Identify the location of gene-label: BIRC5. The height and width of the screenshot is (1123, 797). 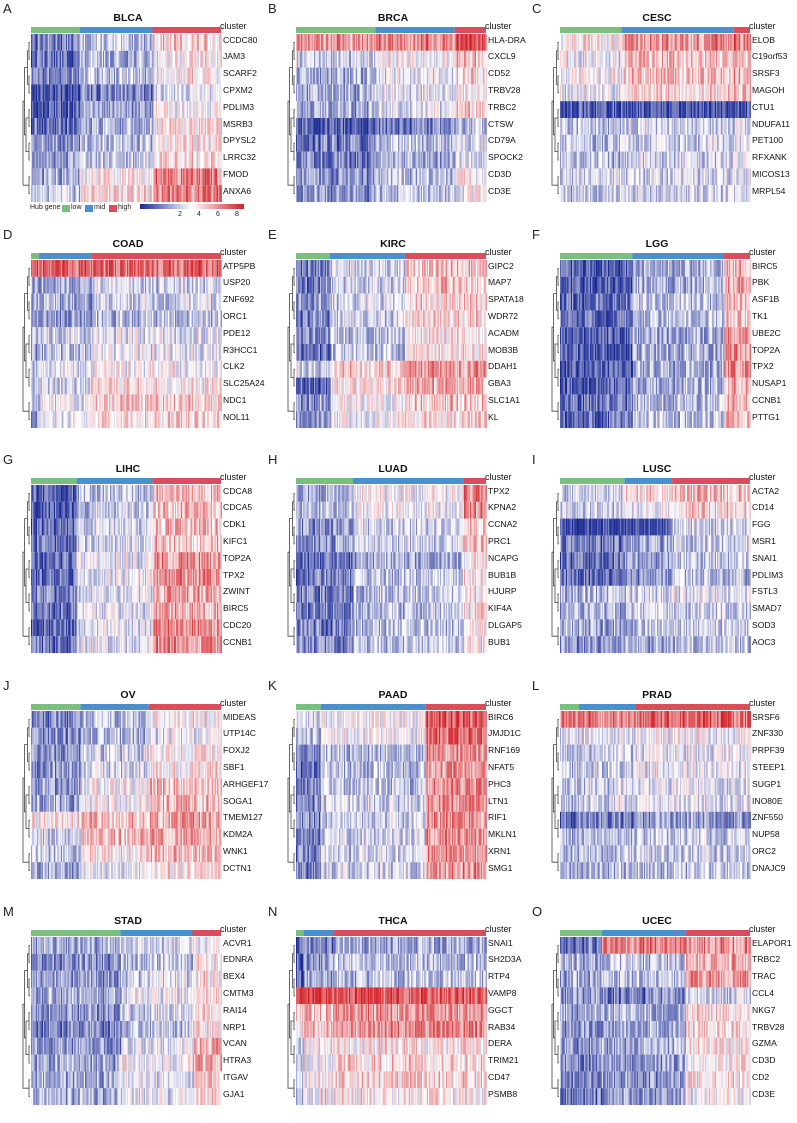
(764, 266).